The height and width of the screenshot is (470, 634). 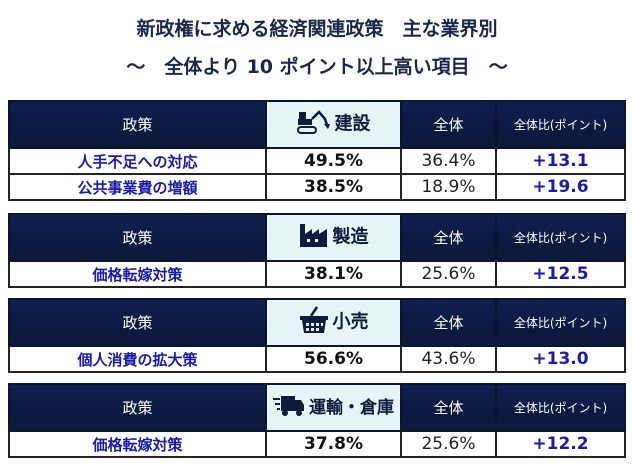 What do you see at coordinates (448, 187) in the screenshot?
I see `total-cell: 18.9%` at bounding box center [448, 187].